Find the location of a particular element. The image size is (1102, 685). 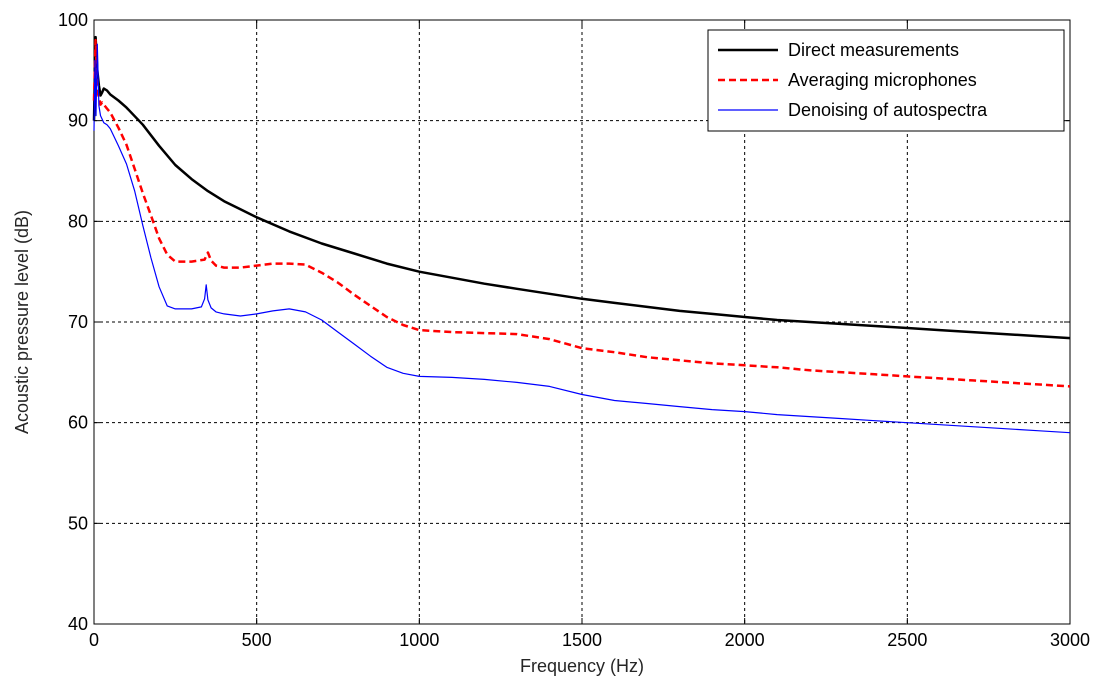

y-axis-label: Acoustic pressure level (dB) is located at coordinates (22, 322).